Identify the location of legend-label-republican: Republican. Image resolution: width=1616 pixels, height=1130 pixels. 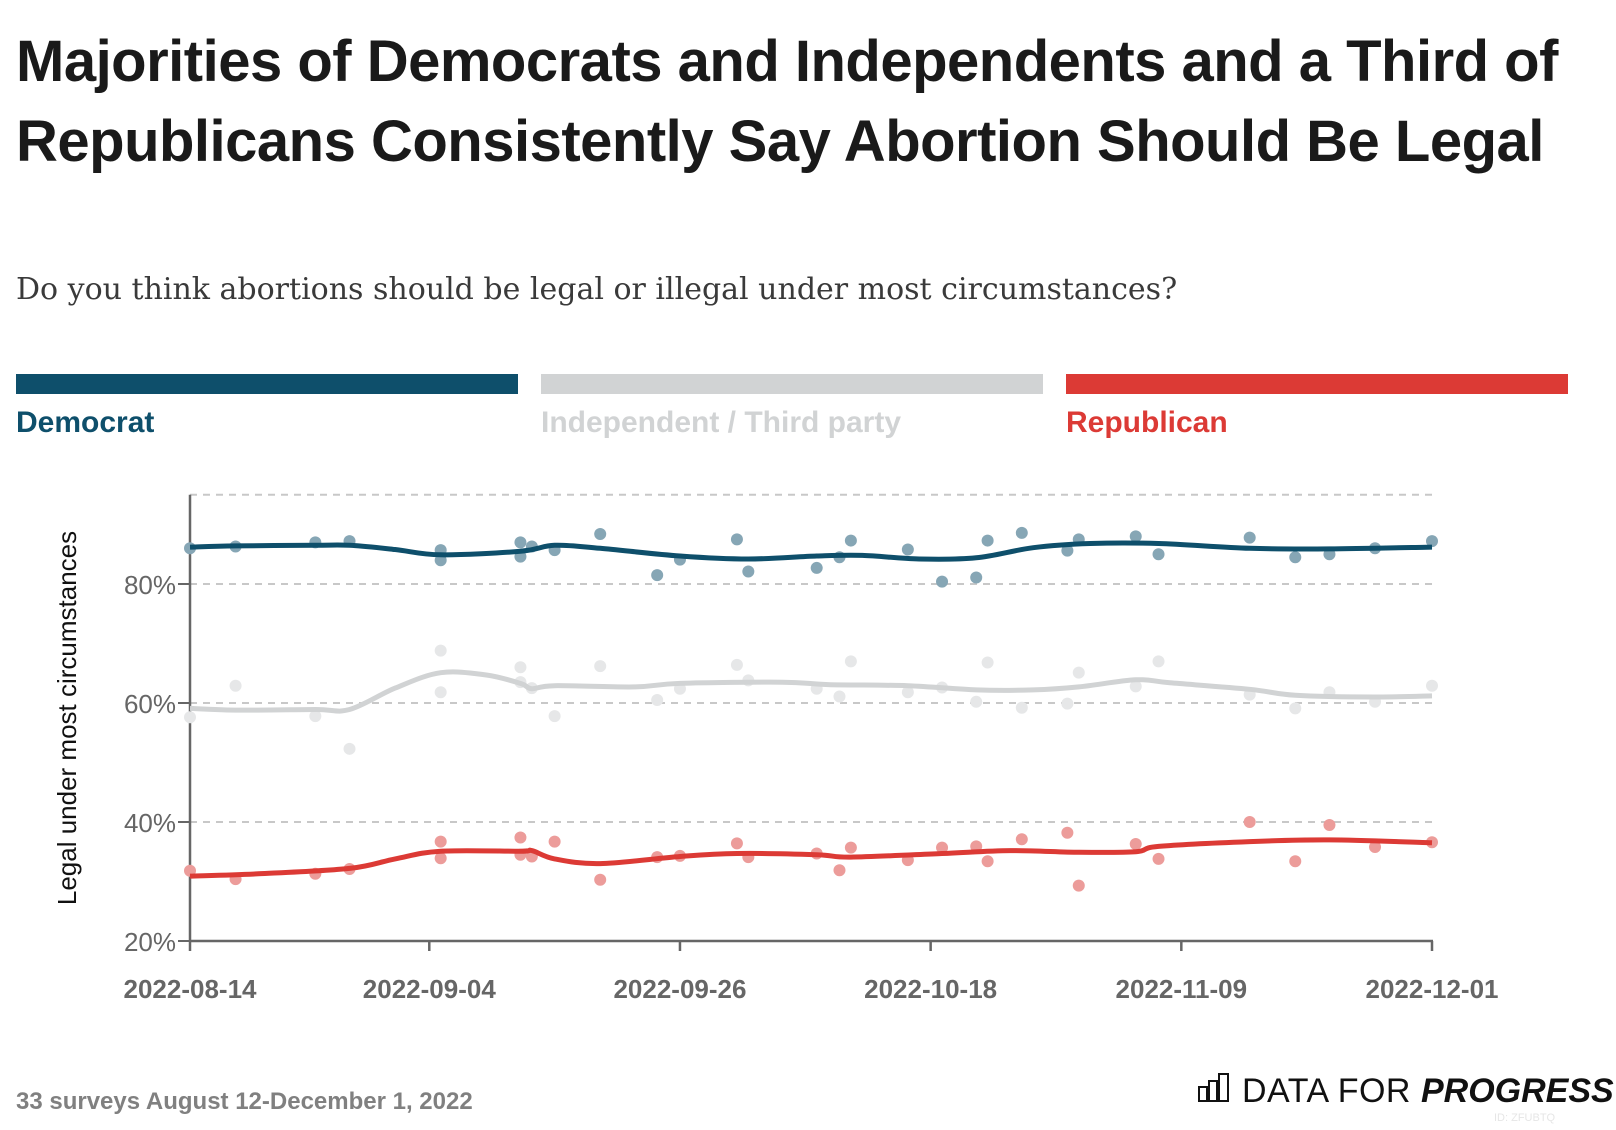
(1147, 422).